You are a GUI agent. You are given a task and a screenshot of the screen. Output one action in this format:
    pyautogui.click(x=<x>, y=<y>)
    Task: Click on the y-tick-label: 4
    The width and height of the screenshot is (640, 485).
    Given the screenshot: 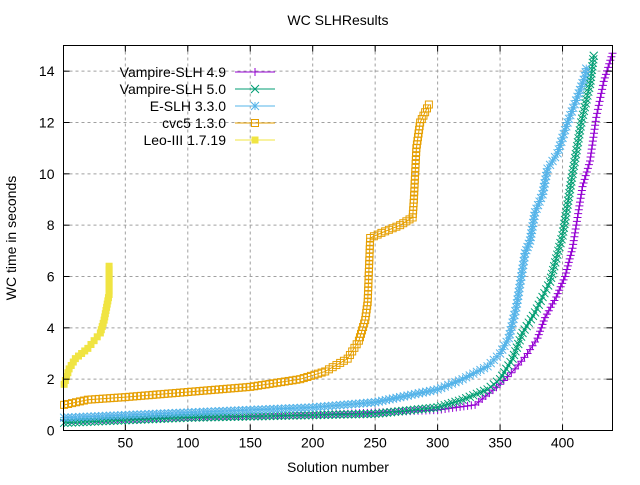 What is the action you would take?
    pyautogui.click(x=51, y=328)
    